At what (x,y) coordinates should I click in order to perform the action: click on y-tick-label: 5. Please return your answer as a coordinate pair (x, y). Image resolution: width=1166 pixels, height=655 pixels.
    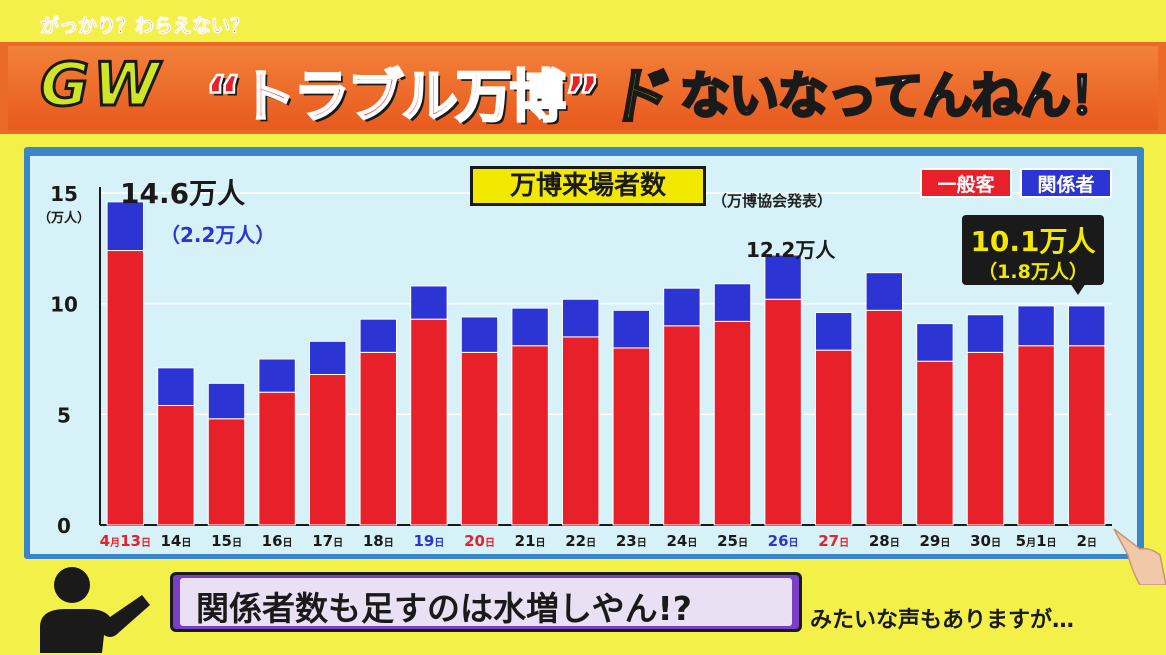
    Looking at the image, I should click on (64, 415).